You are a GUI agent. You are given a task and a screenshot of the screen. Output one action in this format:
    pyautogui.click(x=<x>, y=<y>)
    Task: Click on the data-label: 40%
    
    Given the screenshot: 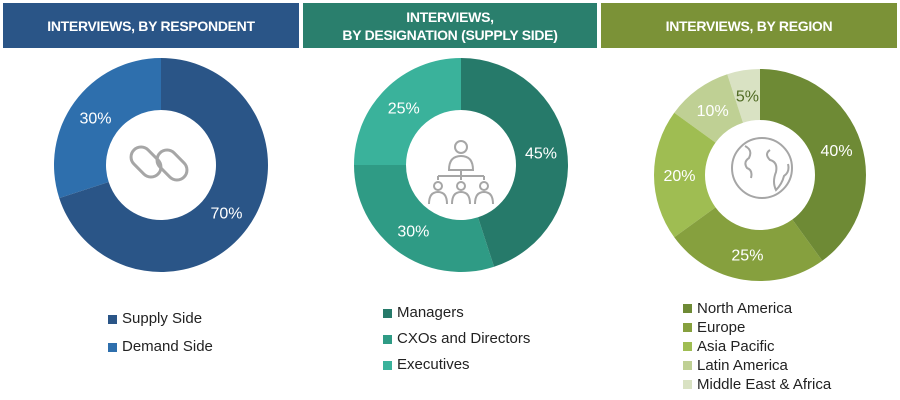 What is the action you would take?
    pyautogui.click(x=837, y=151)
    